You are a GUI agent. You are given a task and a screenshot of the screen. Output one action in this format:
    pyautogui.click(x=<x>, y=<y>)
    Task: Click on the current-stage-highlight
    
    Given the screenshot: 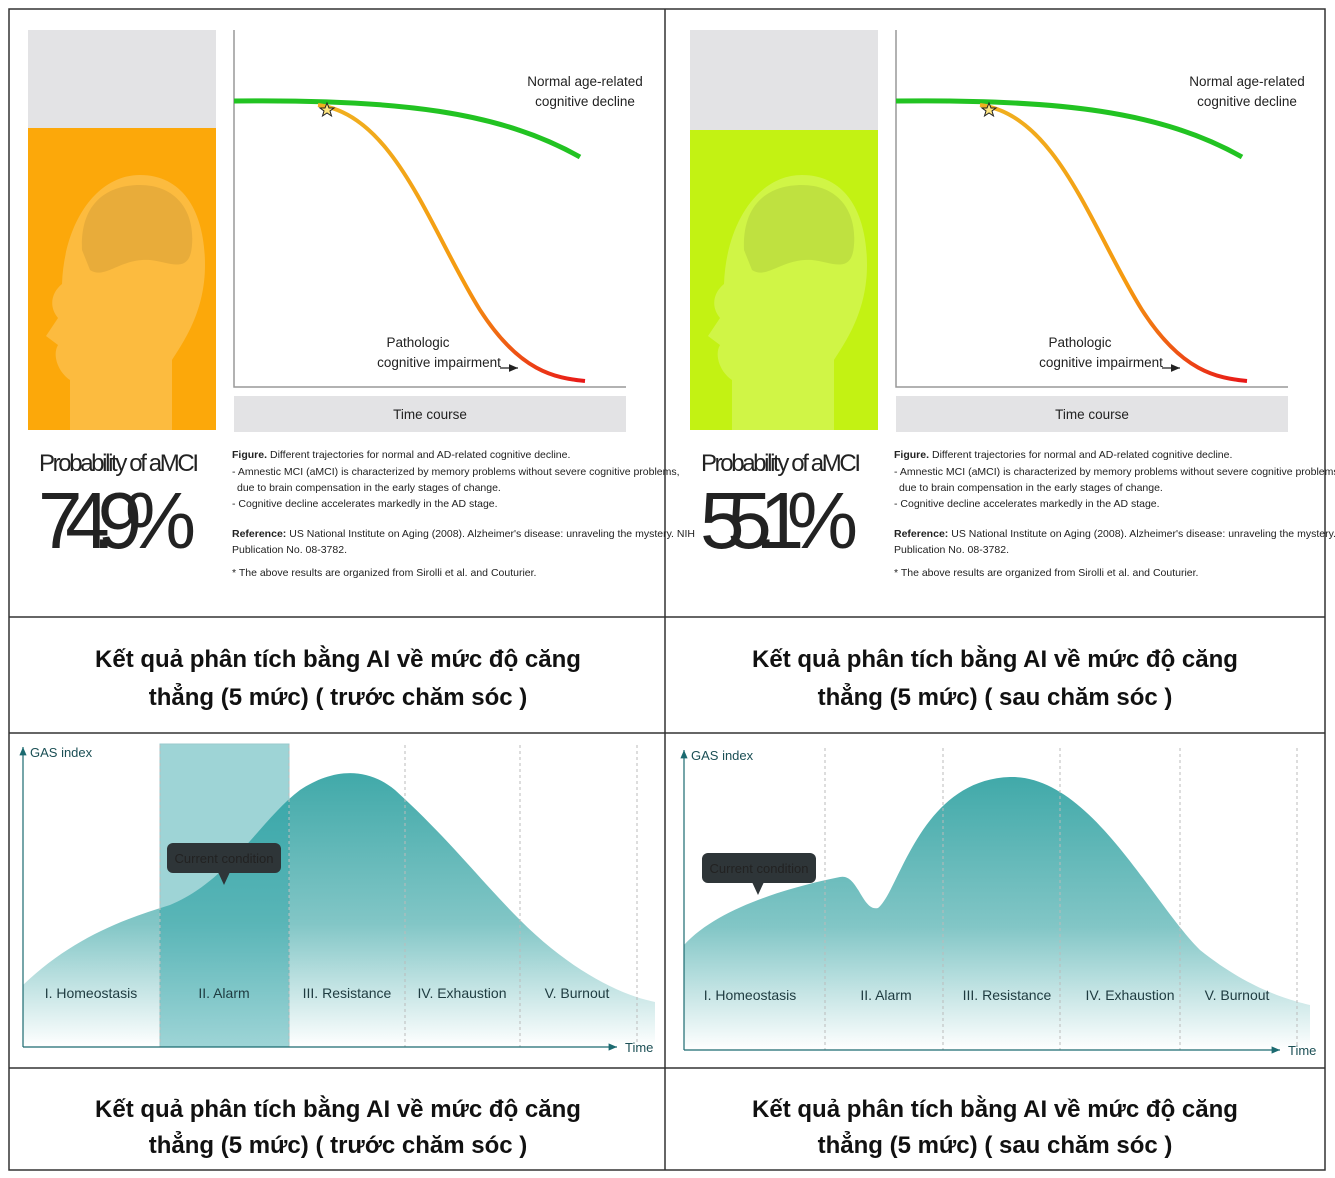 What is the action you would take?
    pyautogui.click(x=224, y=895)
    